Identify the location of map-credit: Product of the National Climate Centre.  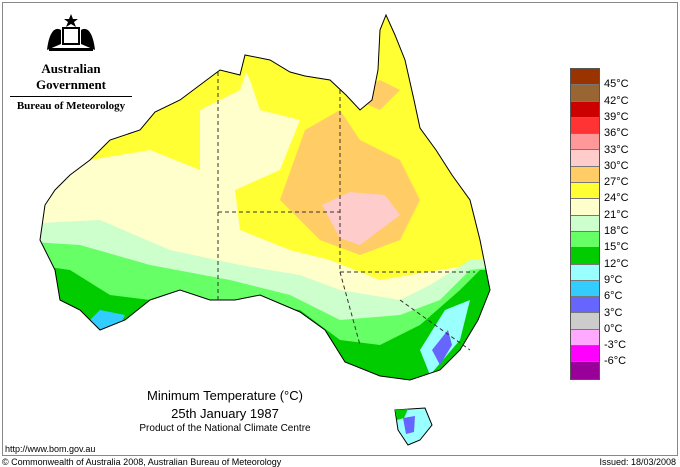
(225, 428).